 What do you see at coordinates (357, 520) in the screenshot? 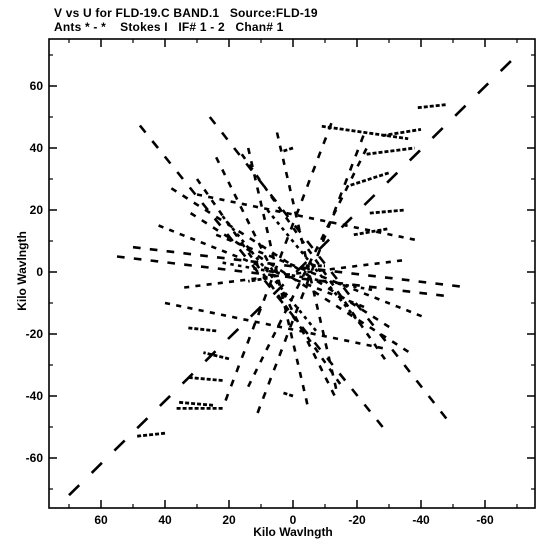
I see `x-tick-label: -20` at bounding box center [357, 520].